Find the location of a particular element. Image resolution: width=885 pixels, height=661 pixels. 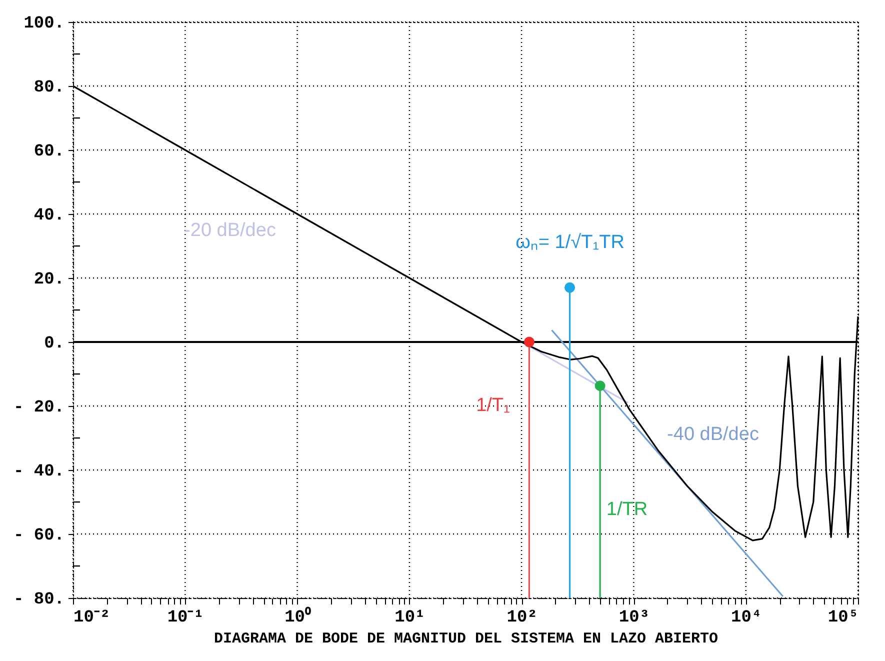

annotation: -20 dB/dec is located at coordinates (230, 230).